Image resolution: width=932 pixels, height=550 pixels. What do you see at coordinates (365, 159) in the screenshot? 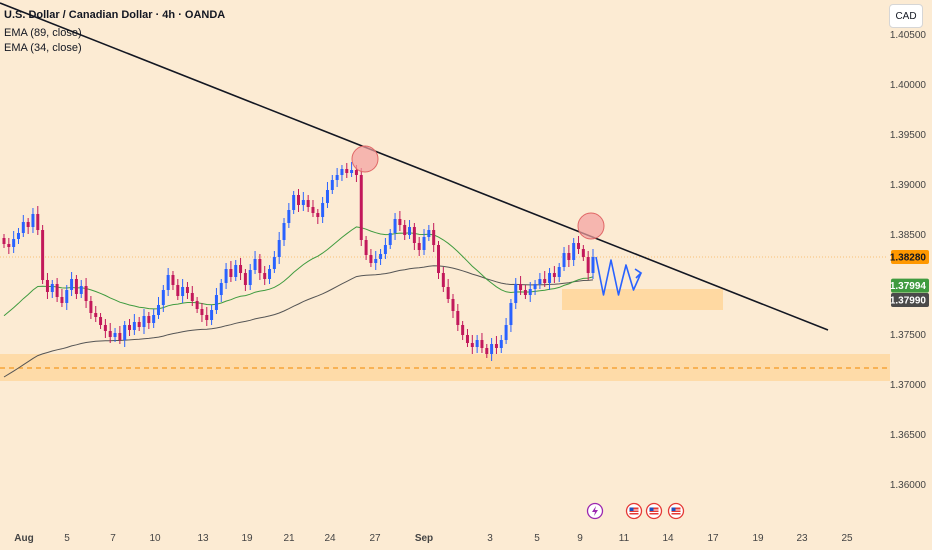
I see `resistance-touch-circle` at bounding box center [365, 159].